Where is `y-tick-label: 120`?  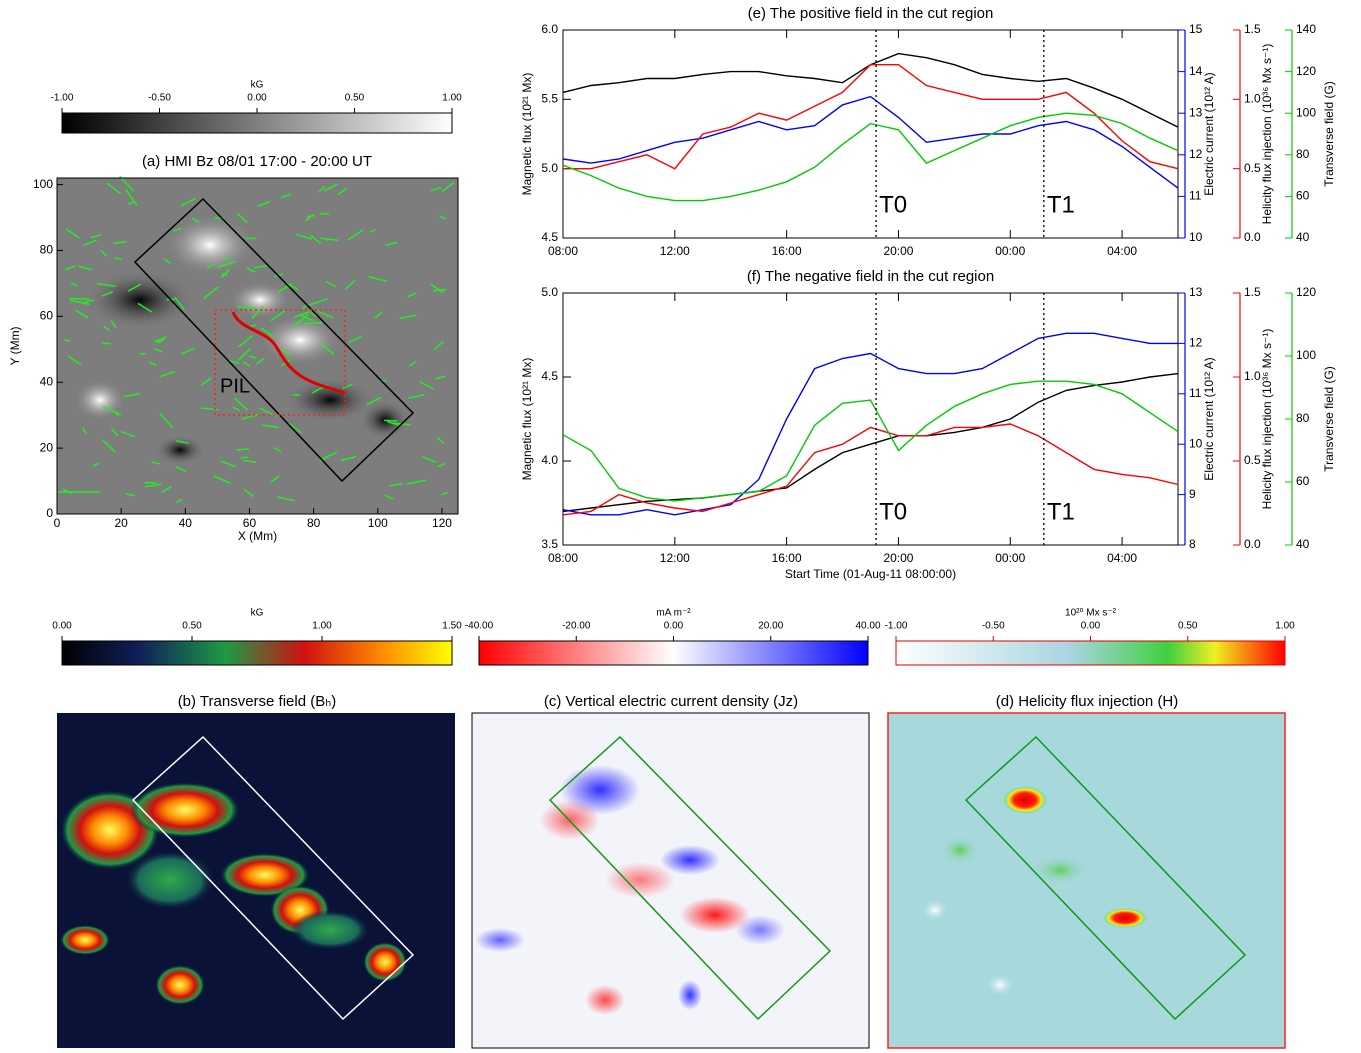
y-tick-label: 120 is located at coordinates (1306, 71).